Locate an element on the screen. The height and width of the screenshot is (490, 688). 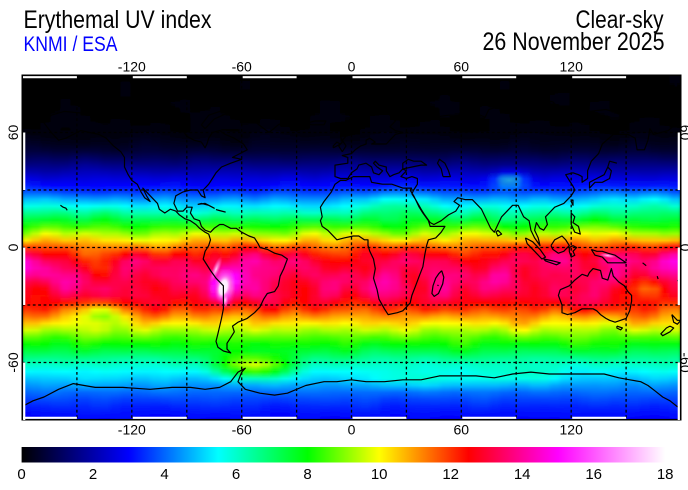
svg-text: KNMI / ESA is located at coordinates (71, 44).